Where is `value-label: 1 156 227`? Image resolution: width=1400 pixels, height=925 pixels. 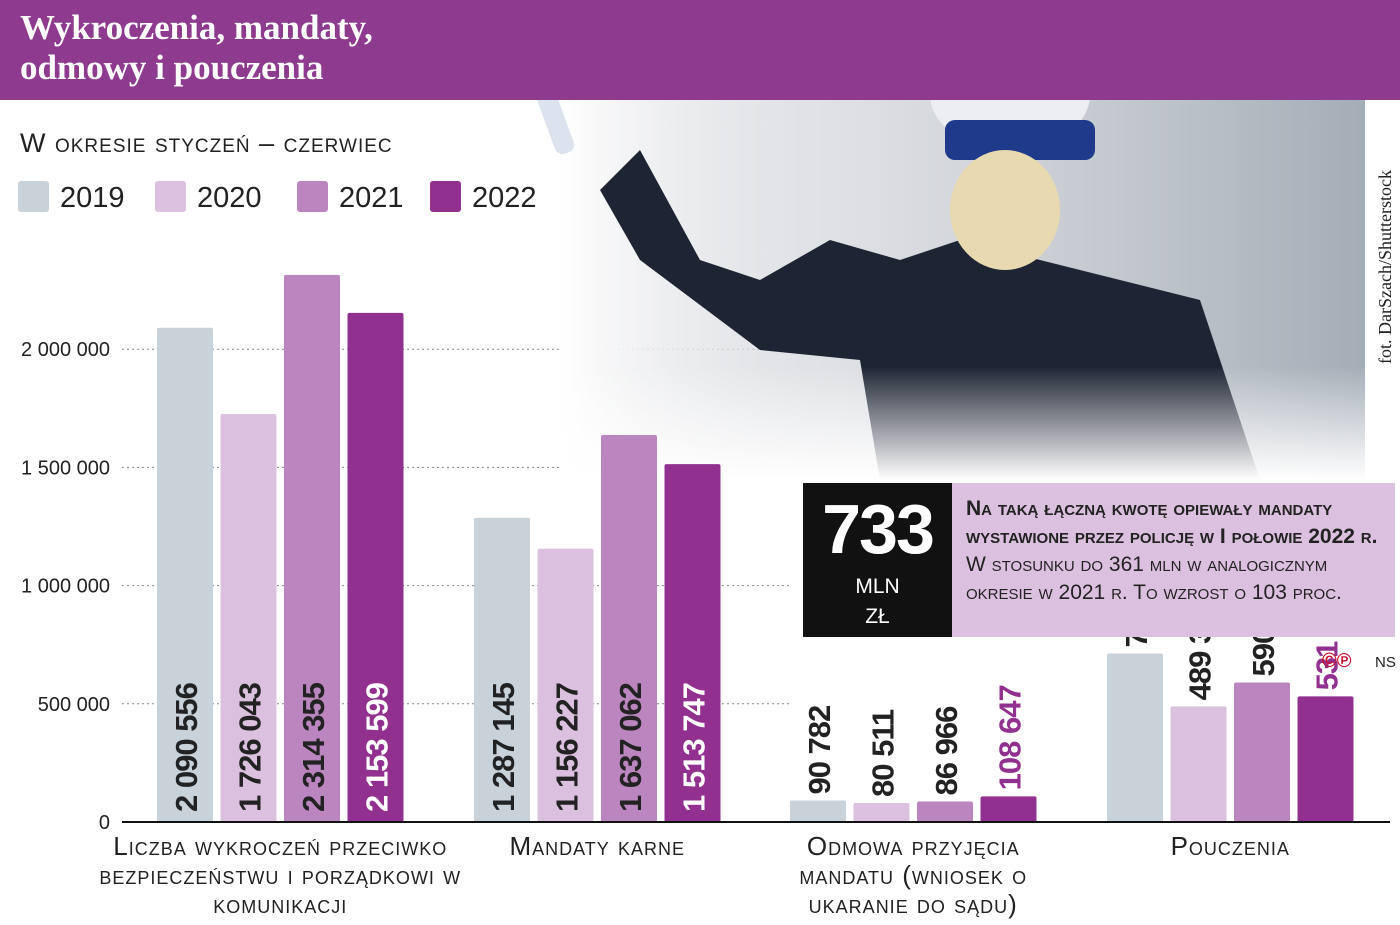
value-label: 1 156 227 is located at coordinates (567, 747).